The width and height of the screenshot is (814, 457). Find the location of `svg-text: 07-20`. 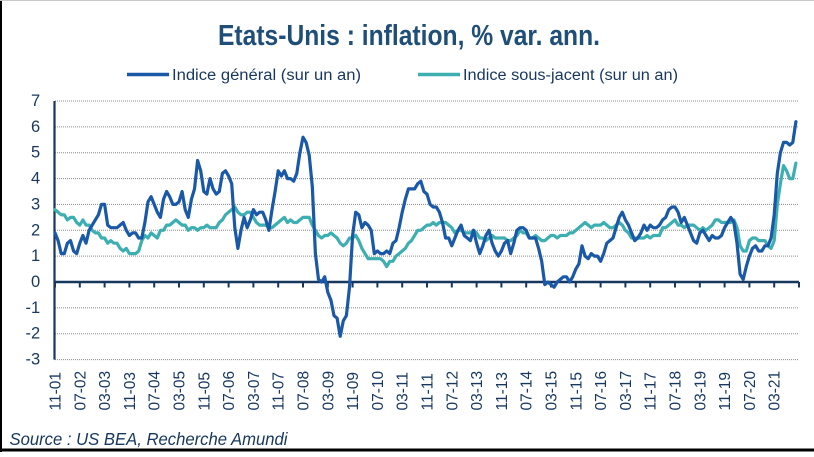

svg-text: 07-20 is located at coordinates (750, 390).